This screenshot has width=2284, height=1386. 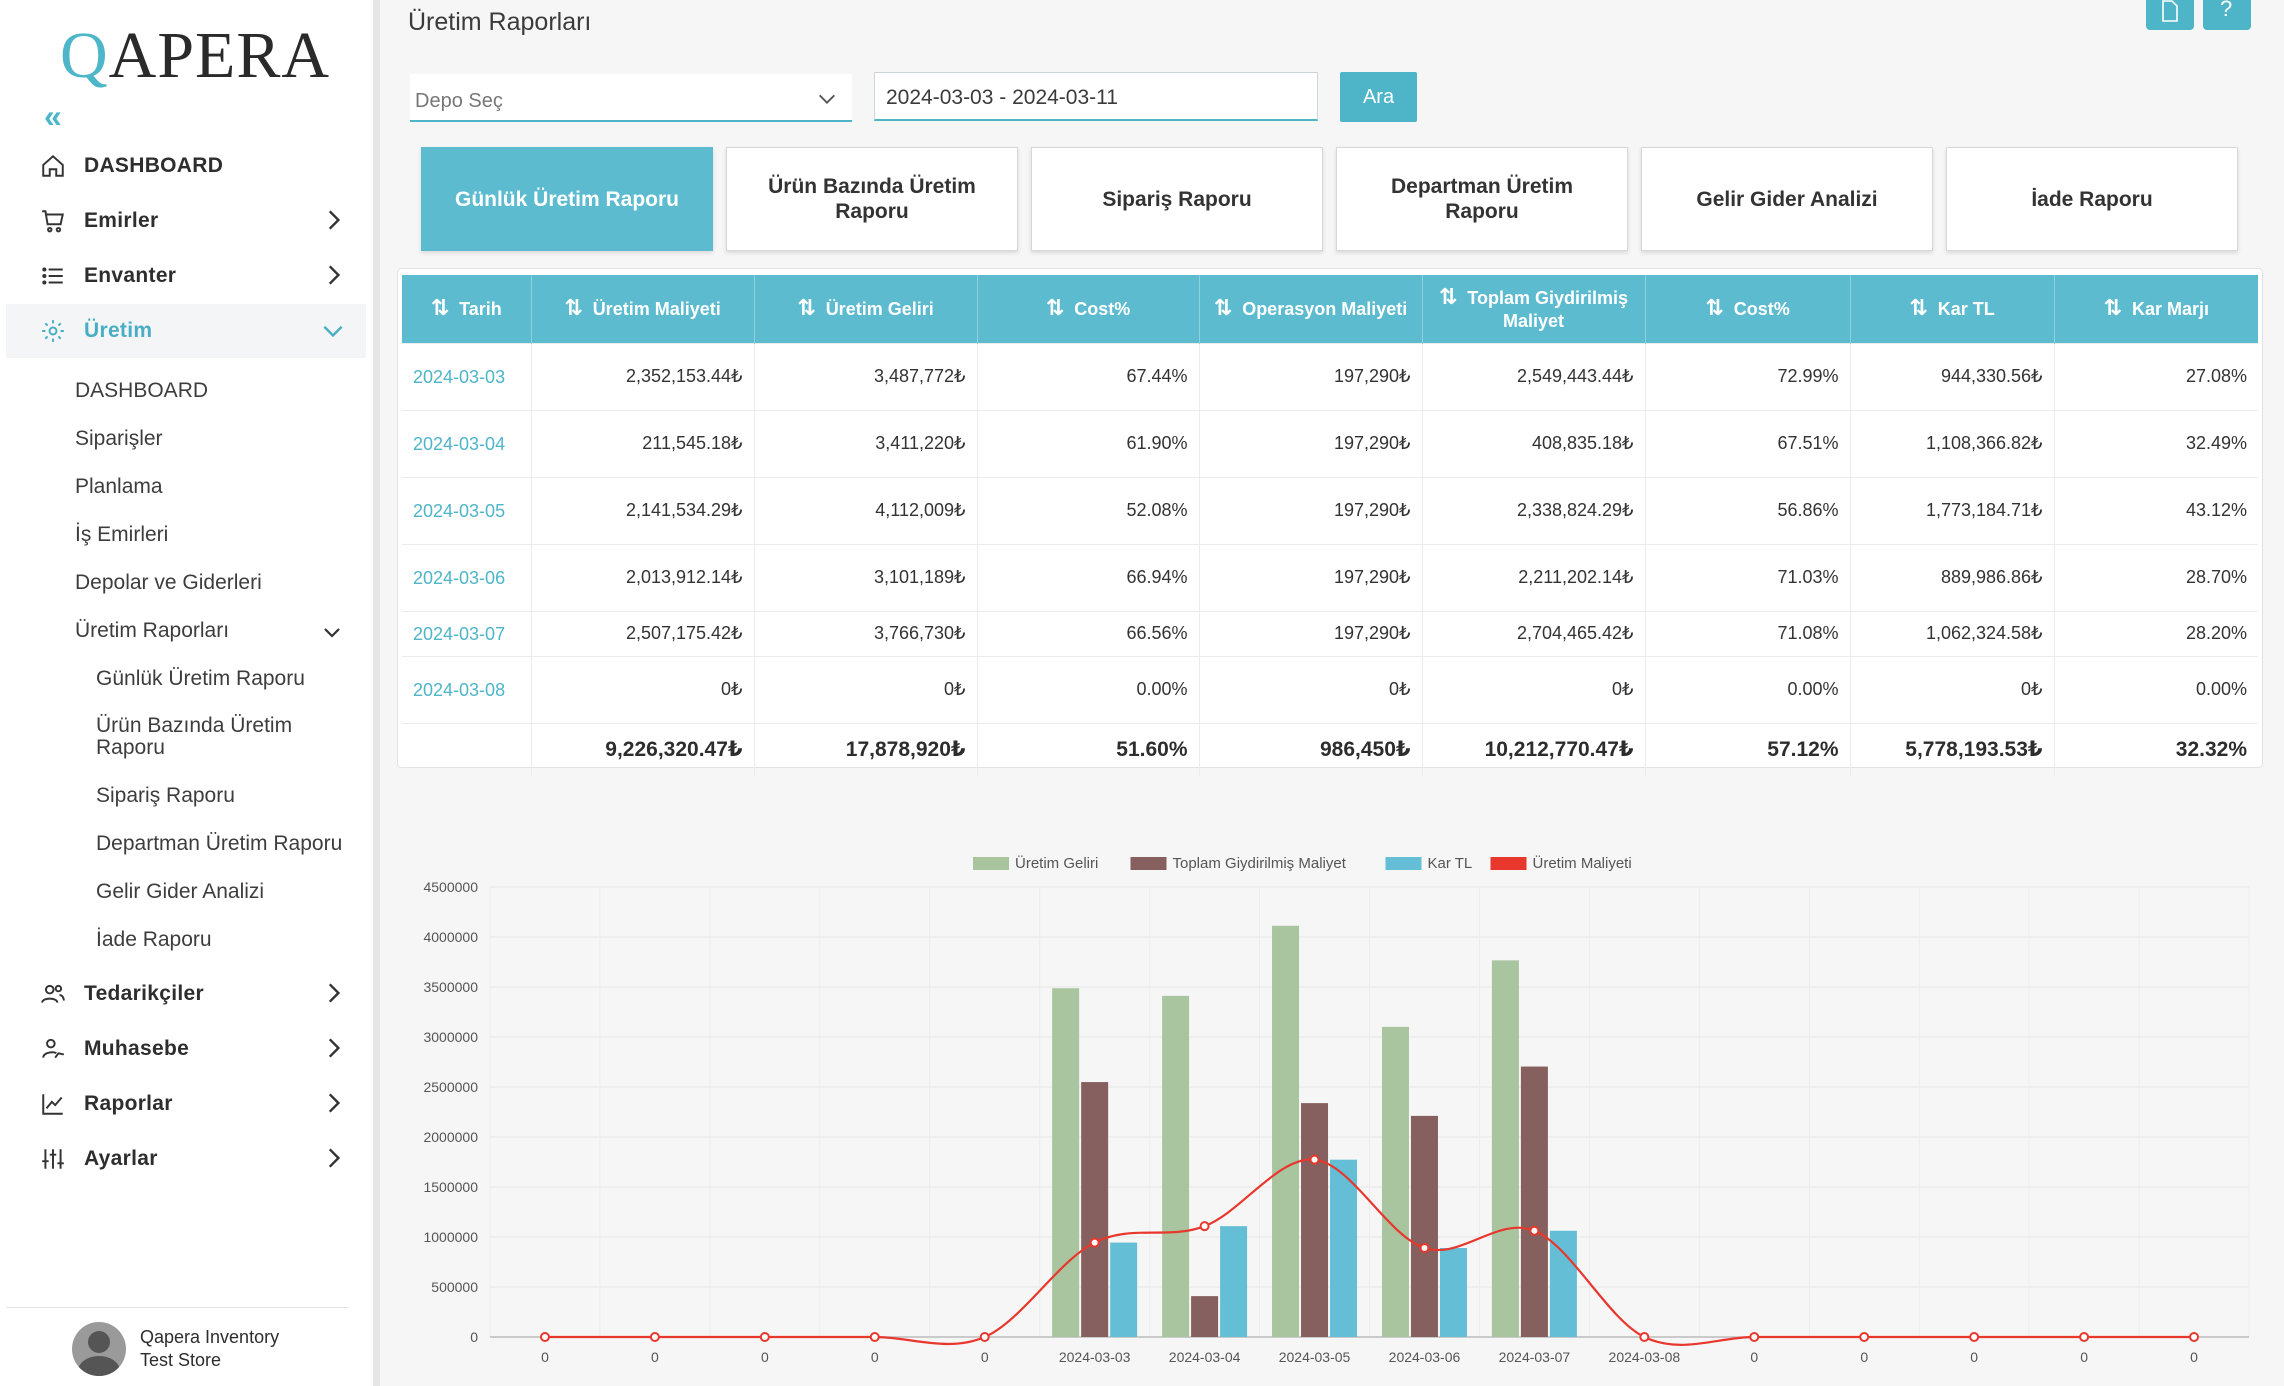 I want to click on table-cell-date-link: 2024-03-08, so click(x=467, y=689).